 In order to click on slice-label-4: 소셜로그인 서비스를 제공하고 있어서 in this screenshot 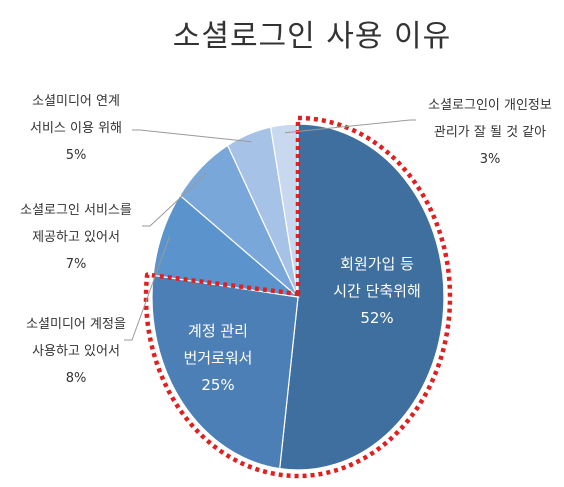, I will do `click(76, 224)`.